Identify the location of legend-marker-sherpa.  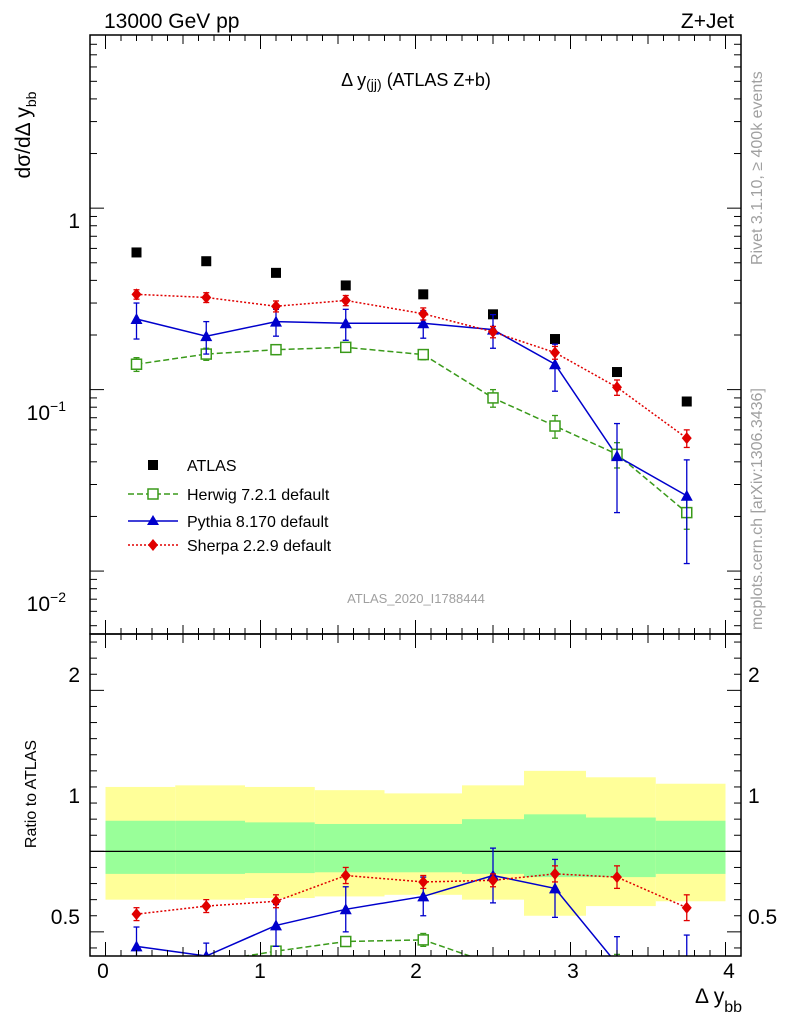
(153, 545).